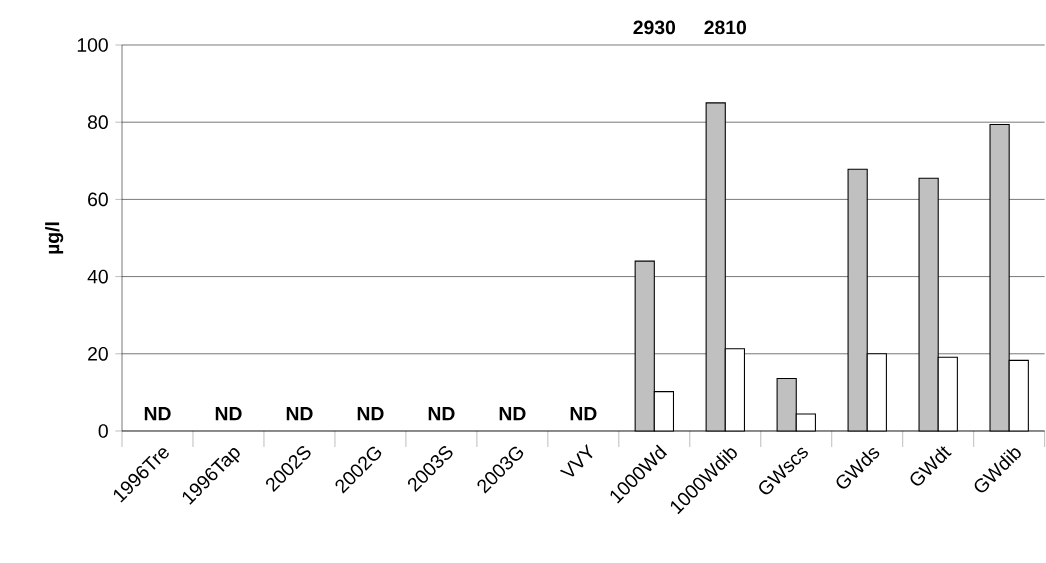 The image size is (1046, 563). What do you see at coordinates (92, 45) in the screenshot?
I see `y-tick-label: 100` at bounding box center [92, 45].